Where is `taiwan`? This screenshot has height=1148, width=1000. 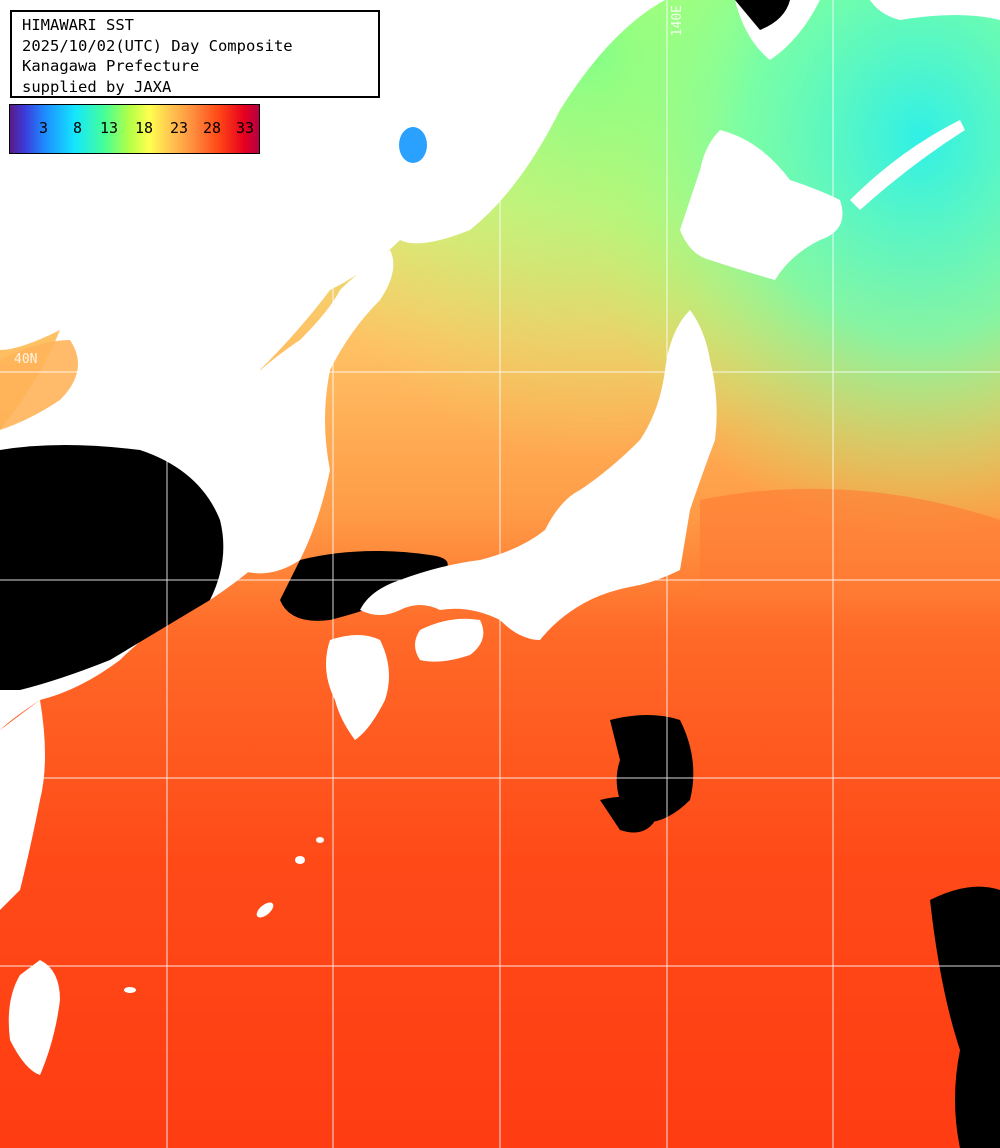 taiwan is located at coordinates (34, 1017).